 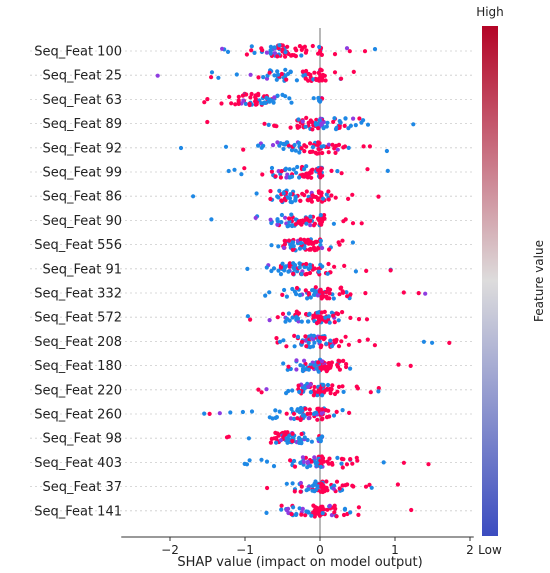 What do you see at coordinates (78, 511) in the screenshot?
I see `feature-label: Seq_Feat 141` at bounding box center [78, 511].